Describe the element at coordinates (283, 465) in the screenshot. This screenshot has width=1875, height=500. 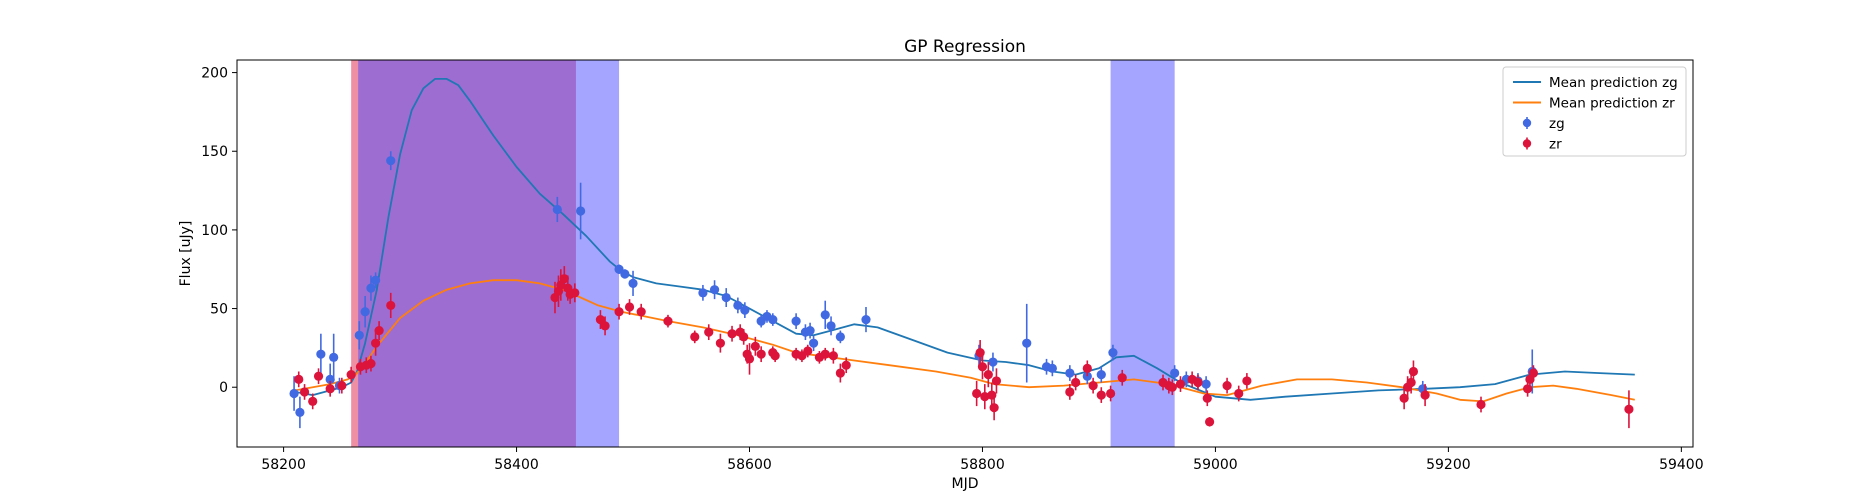
I see `x-tick-label: 58200` at that location.